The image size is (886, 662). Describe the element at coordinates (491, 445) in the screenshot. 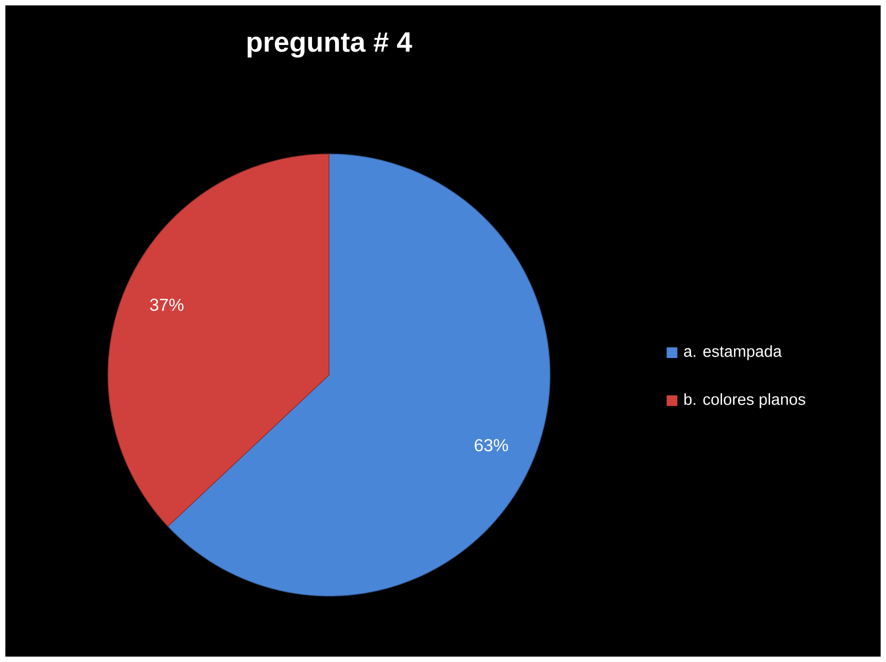

I see `data-label: 63%` at that location.